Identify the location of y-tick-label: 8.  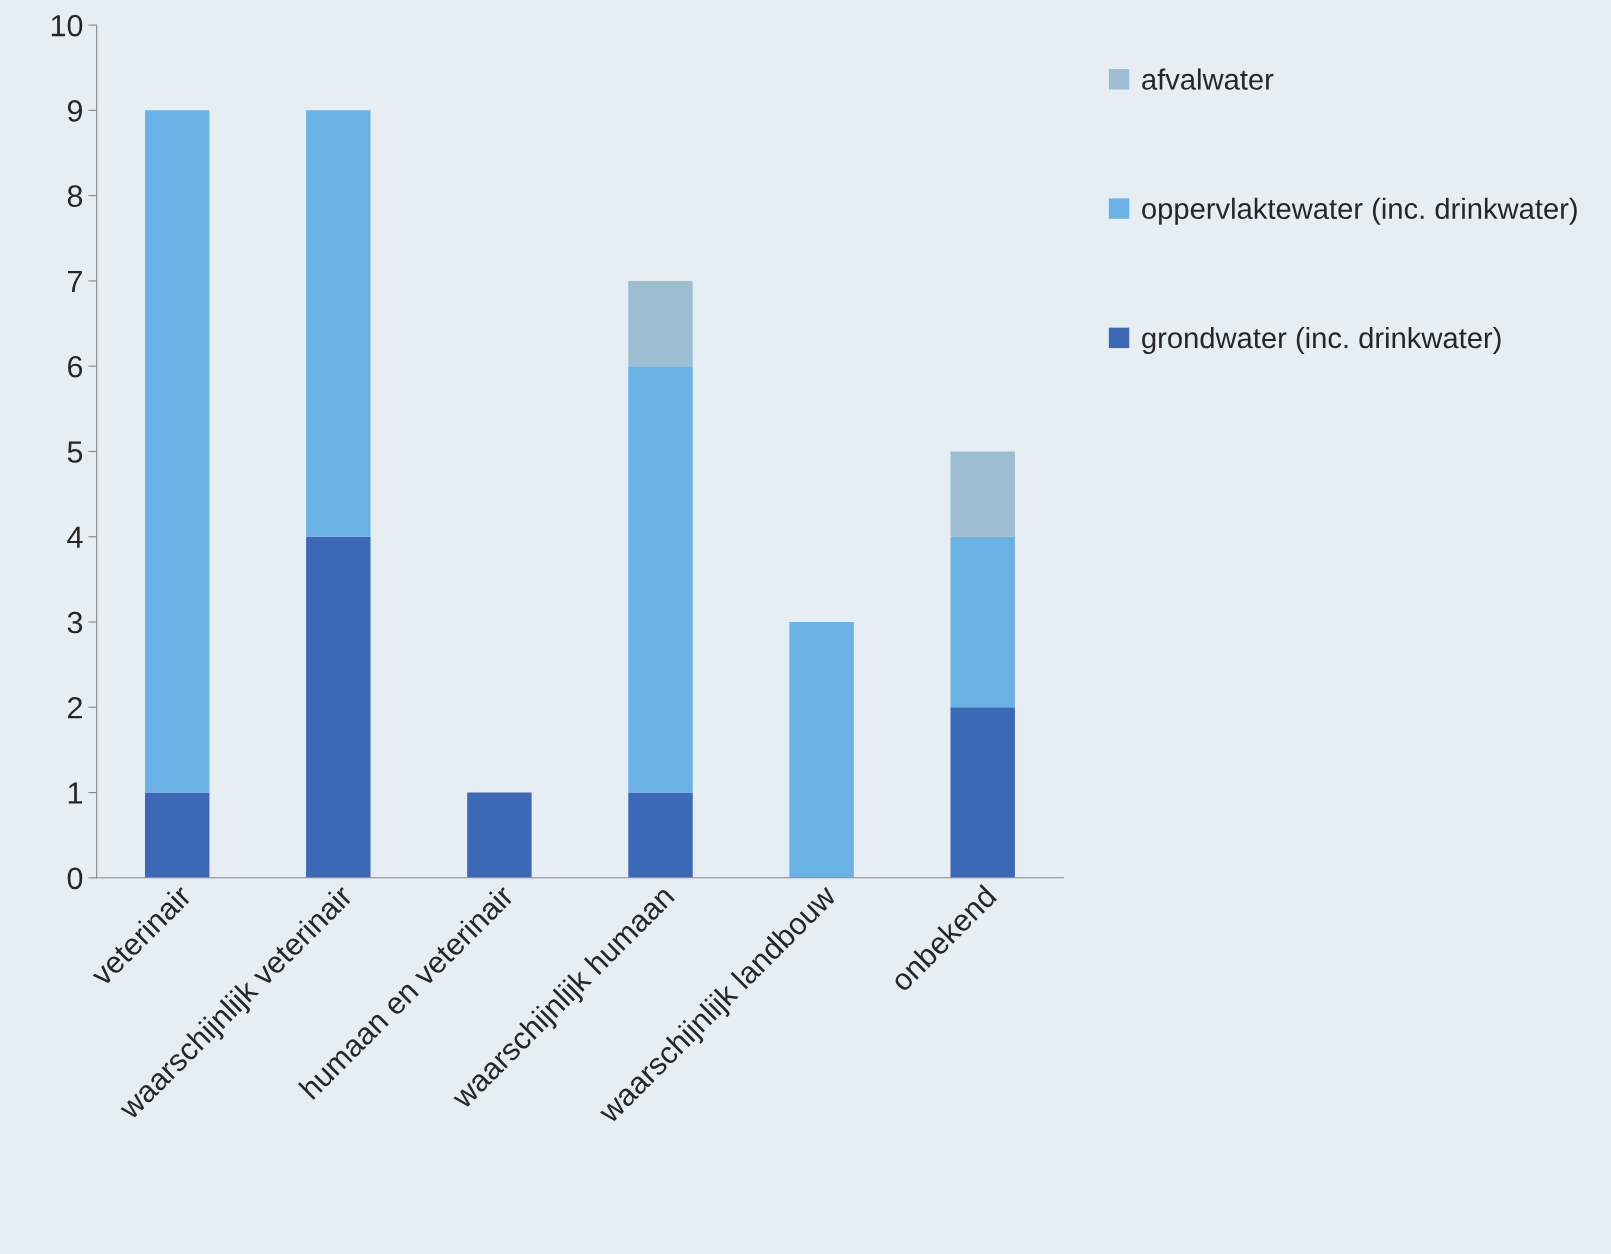
(75, 196).